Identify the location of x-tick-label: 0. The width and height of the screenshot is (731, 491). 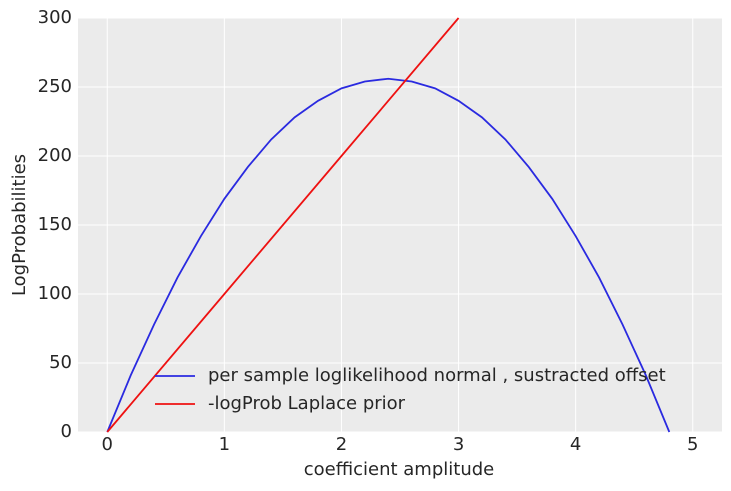
(107, 444).